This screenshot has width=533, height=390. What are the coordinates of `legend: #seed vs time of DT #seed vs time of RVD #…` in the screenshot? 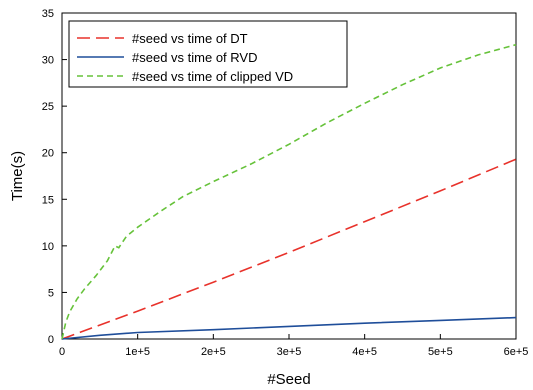 It's located at (208, 54).